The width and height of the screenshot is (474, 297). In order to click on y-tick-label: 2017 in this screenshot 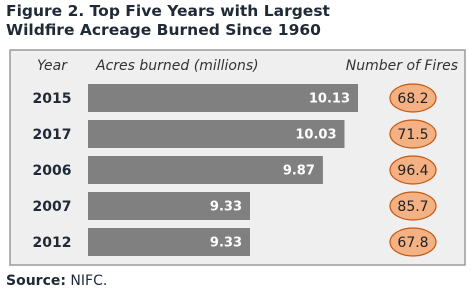, I will do `click(52, 135)`.